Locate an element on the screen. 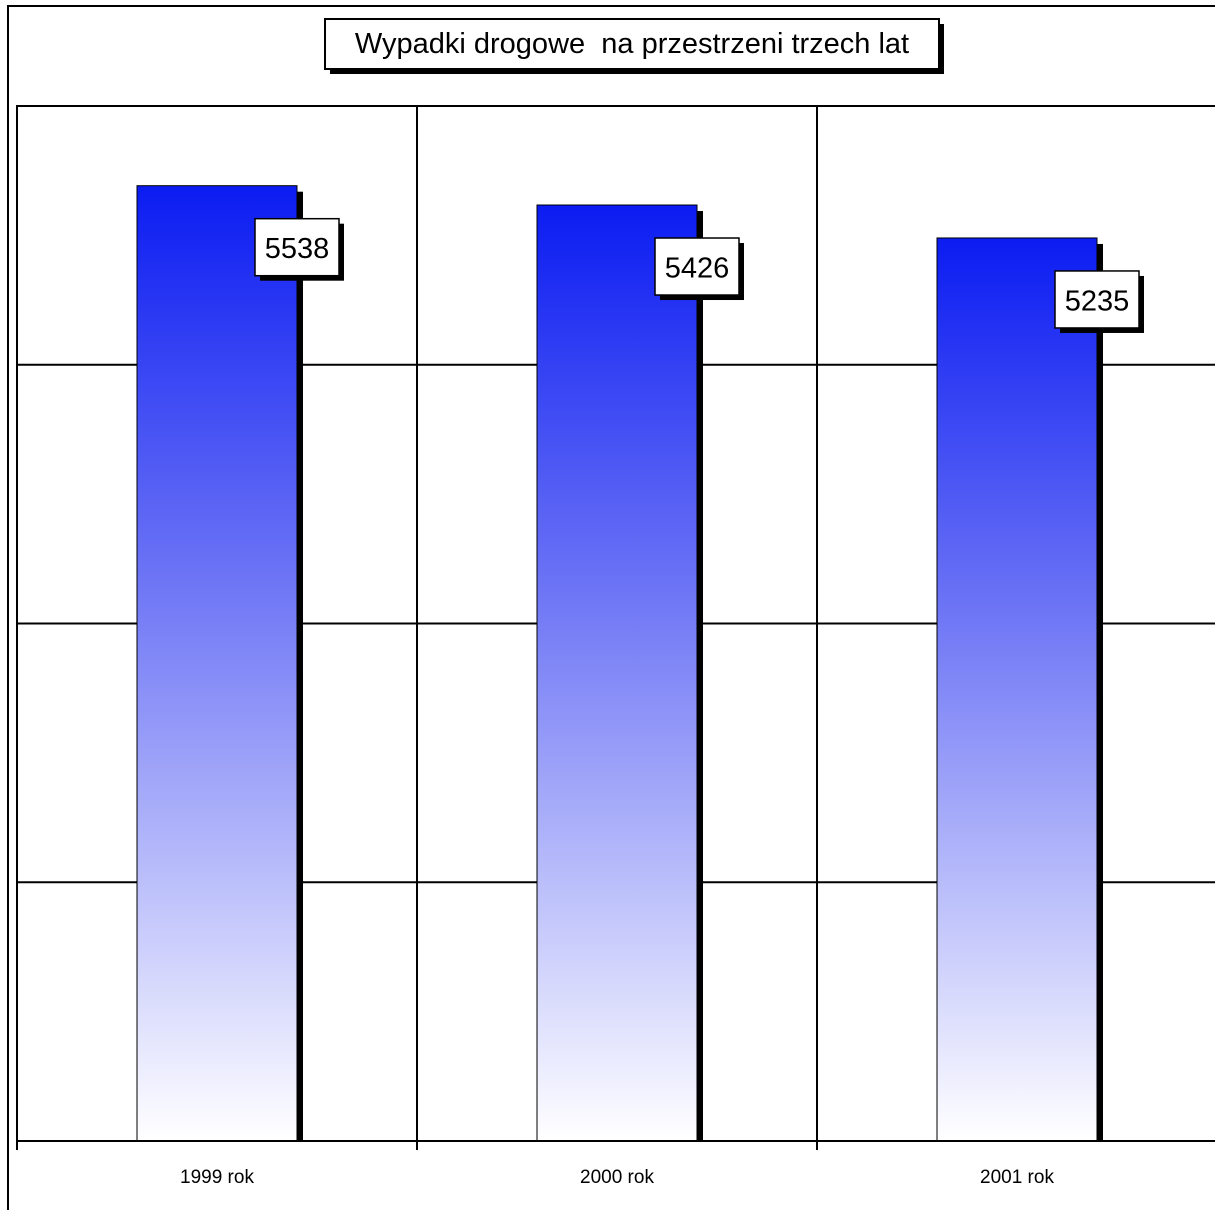 The height and width of the screenshot is (1215, 1215). data-label: 5235 is located at coordinates (1097, 301).